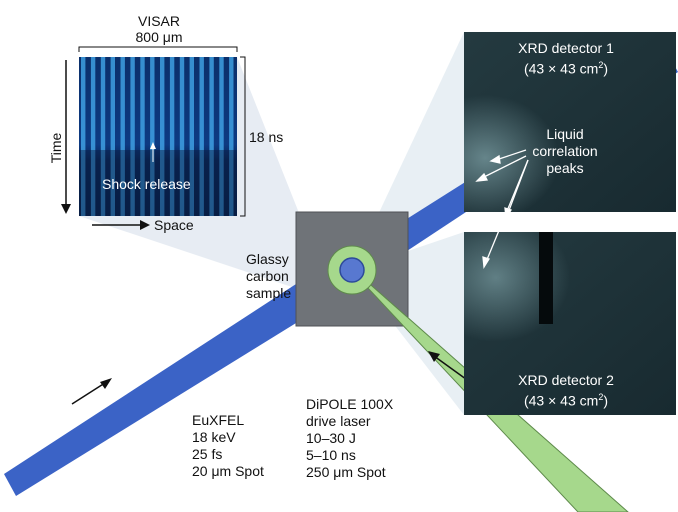 The image size is (678, 512). What do you see at coordinates (350, 404) in the screenshot?
I see `laser-spec-line: DiPOLE 100X` at bounding box center [350, 404].